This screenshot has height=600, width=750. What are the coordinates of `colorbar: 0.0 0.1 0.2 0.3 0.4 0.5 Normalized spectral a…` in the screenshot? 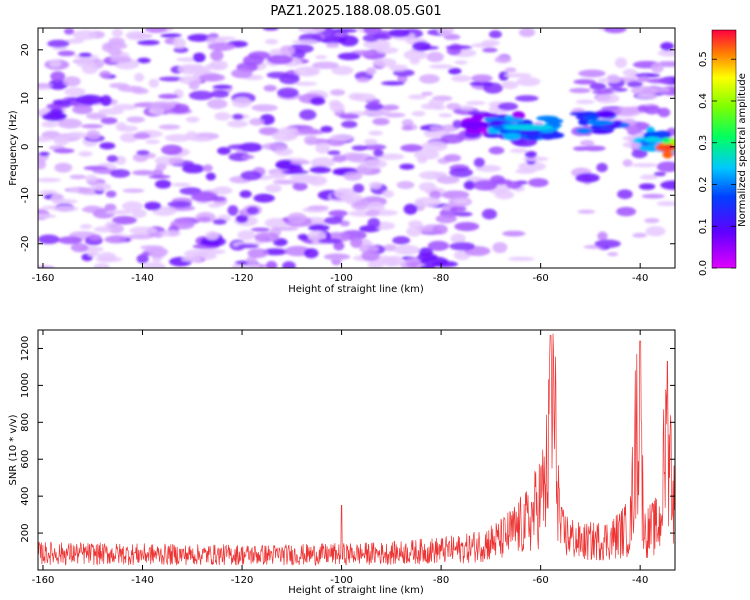 It's located at (723, 152).